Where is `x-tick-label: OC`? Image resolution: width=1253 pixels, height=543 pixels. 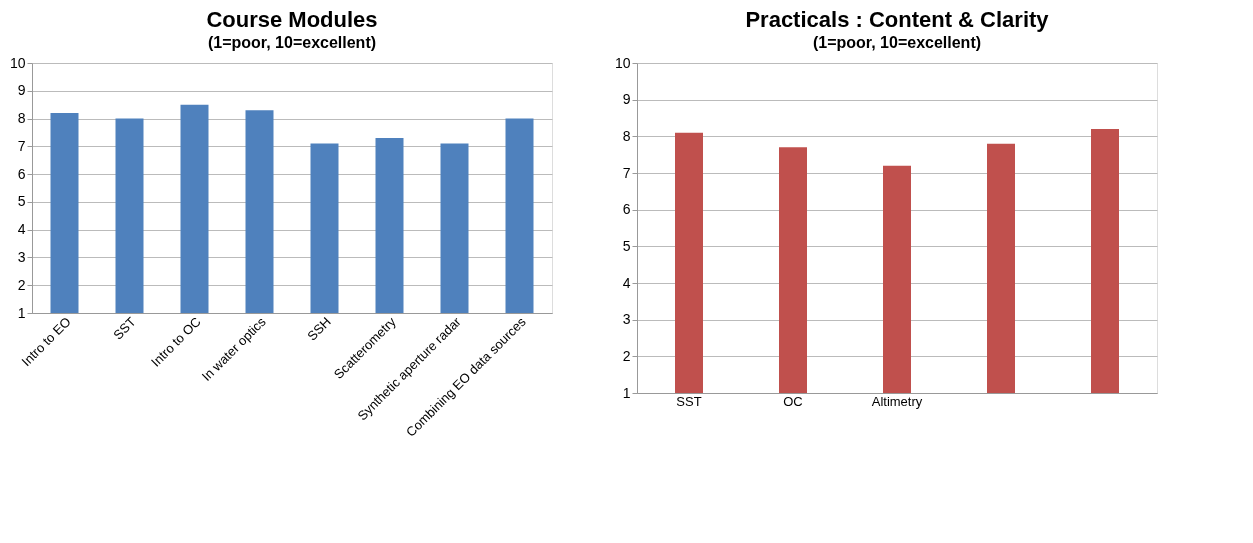
x-tick-label: OC is located at coordinates (793, 401).